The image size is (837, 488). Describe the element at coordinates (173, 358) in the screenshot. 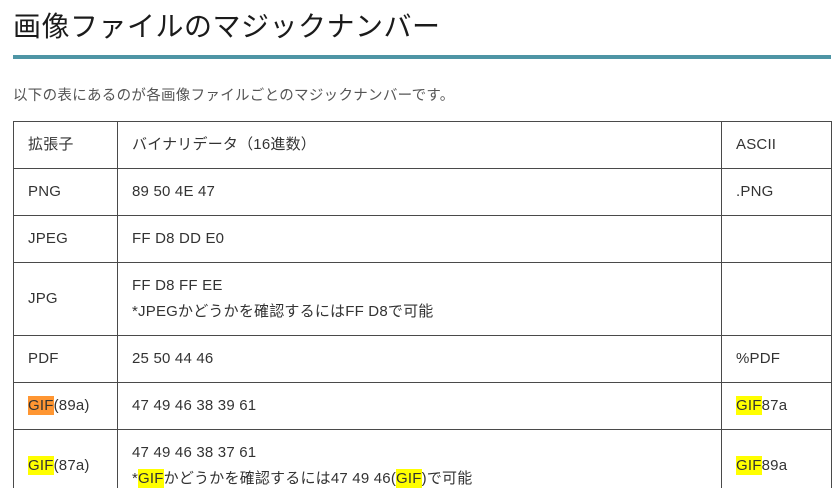

I see `cell-text: 25 50 44 46` at that location.